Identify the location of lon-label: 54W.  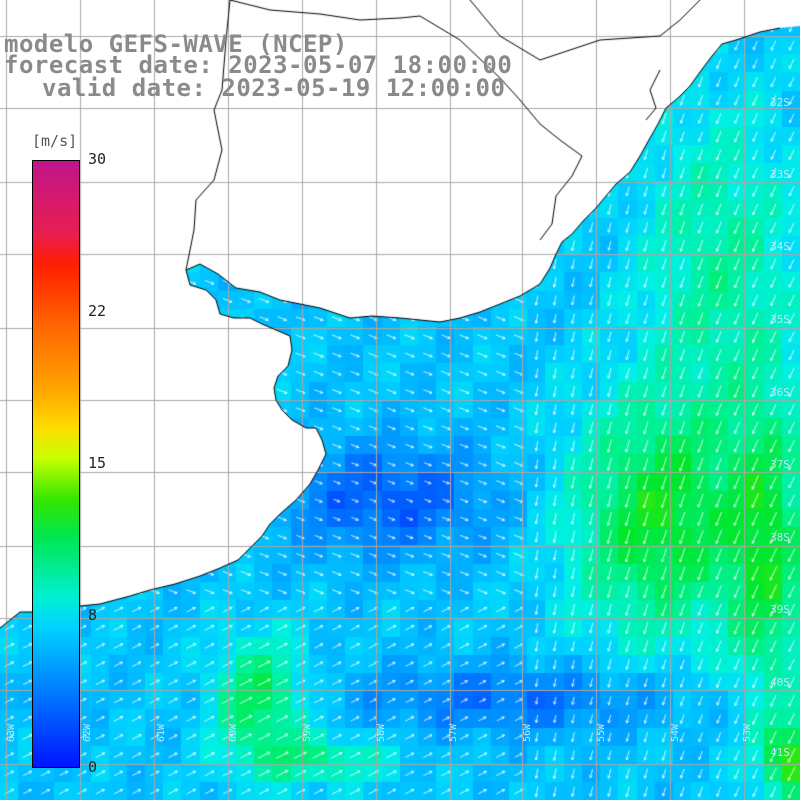
(675, 732).